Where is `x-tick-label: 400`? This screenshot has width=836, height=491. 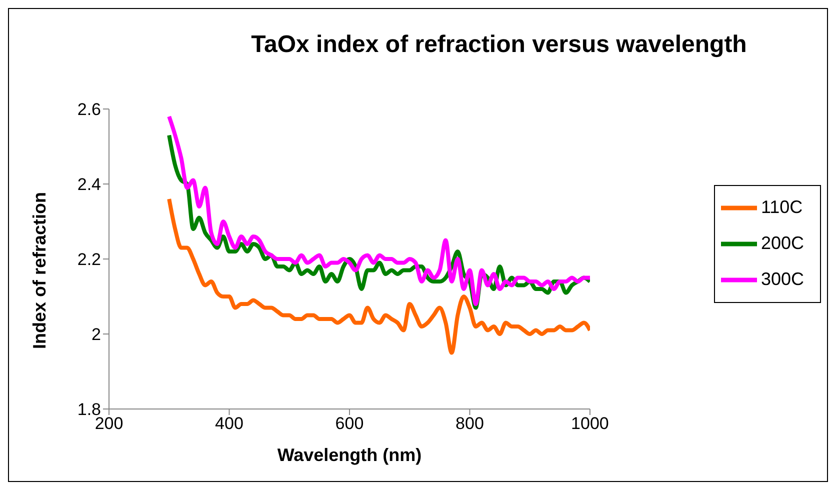 x-tick-label: 400 is located at coordinates (229, 424).